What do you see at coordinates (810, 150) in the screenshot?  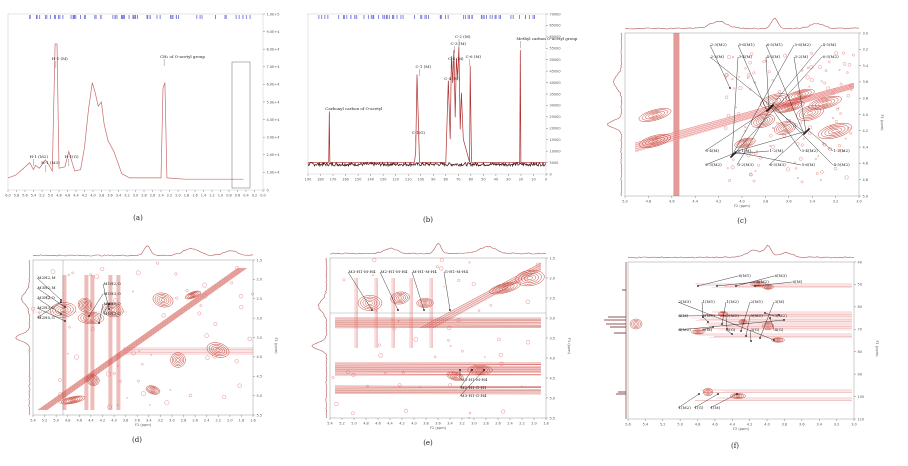 I see `peak-annotation: 3-4(M2)` at bounding box center [810, 150].